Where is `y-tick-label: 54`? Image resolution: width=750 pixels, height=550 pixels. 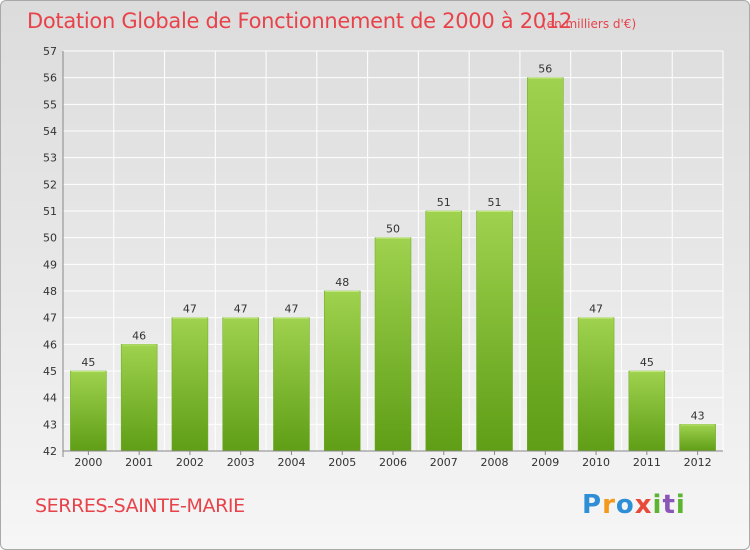 y-tick-label: 54 is located at coordinates (50, 131).